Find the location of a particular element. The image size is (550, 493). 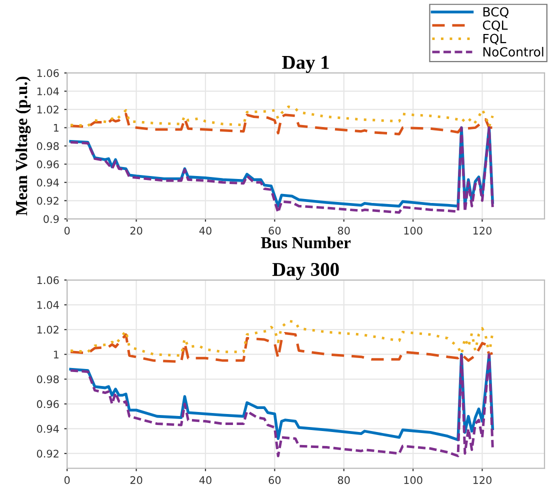

chart-title: Day 300 is located at coordinates (305, 271).